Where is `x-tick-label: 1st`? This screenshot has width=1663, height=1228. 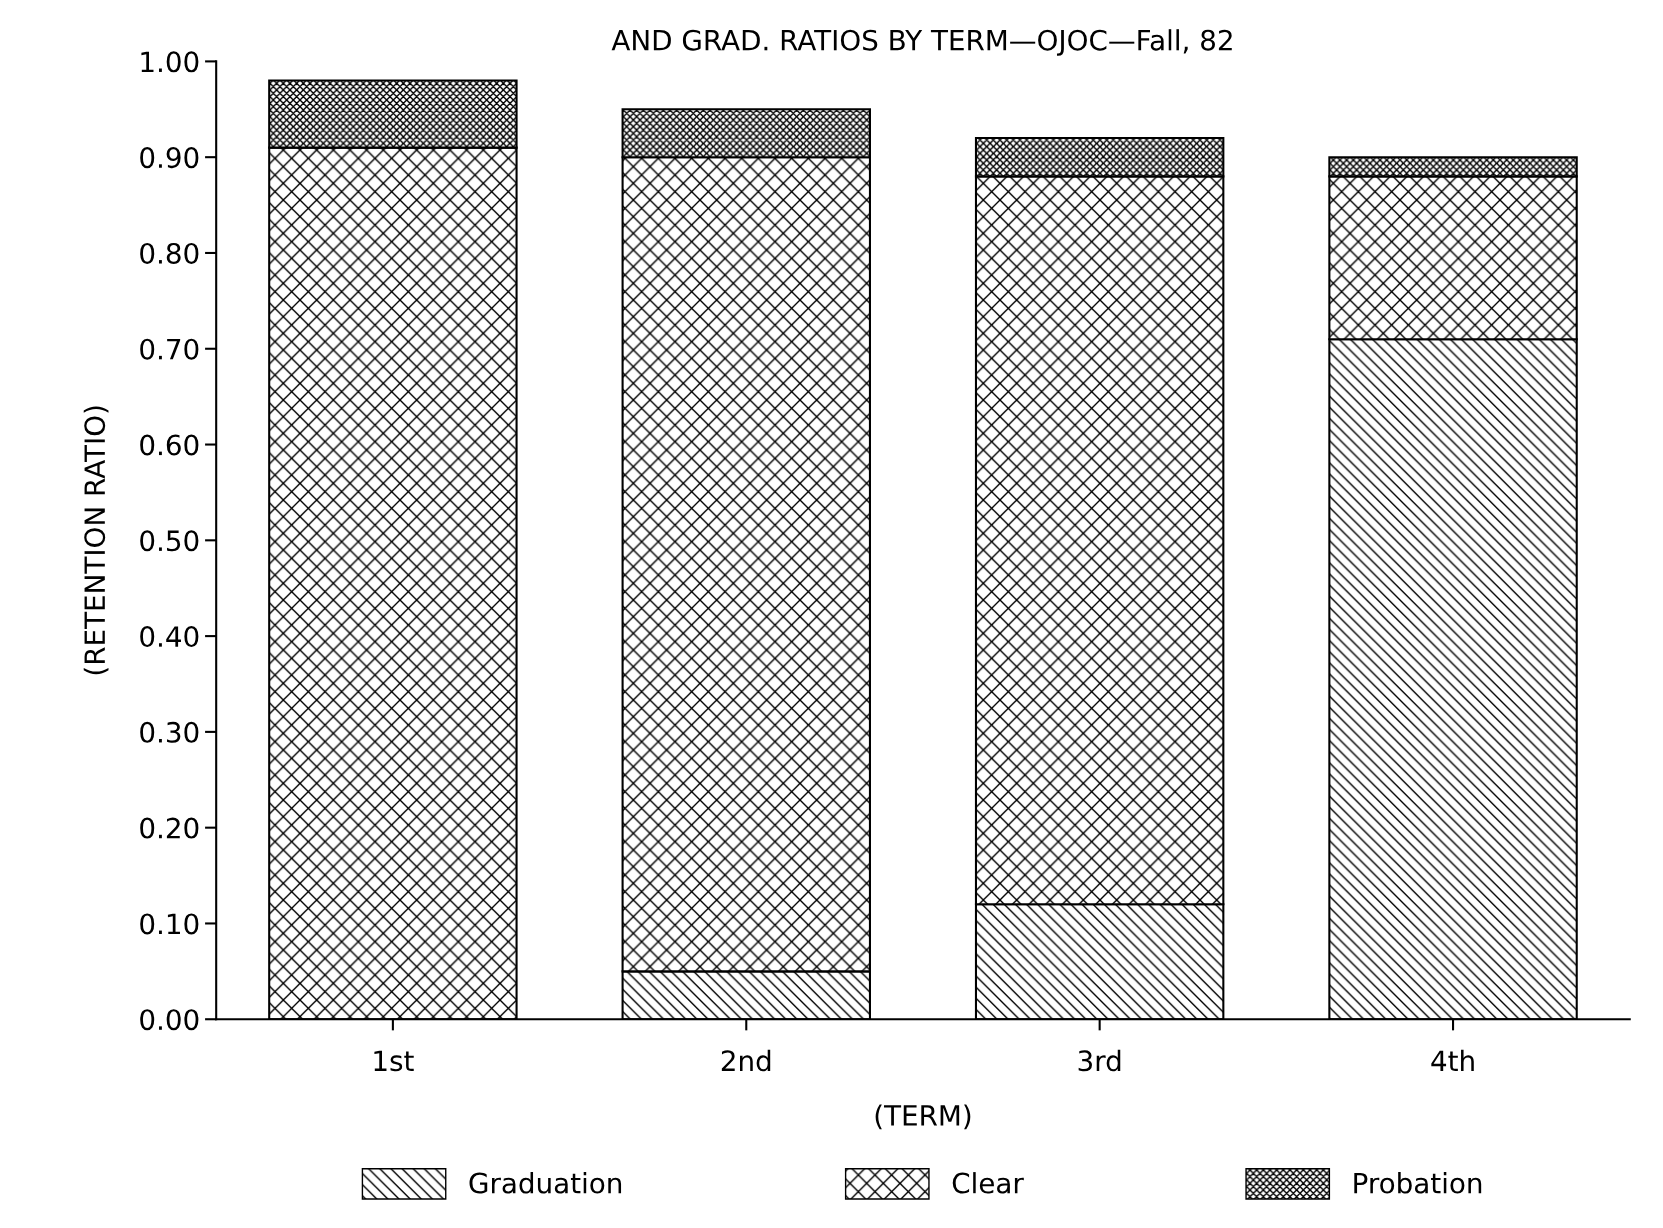
x-tick-label: 1st is located at coordinates (394, 1061).